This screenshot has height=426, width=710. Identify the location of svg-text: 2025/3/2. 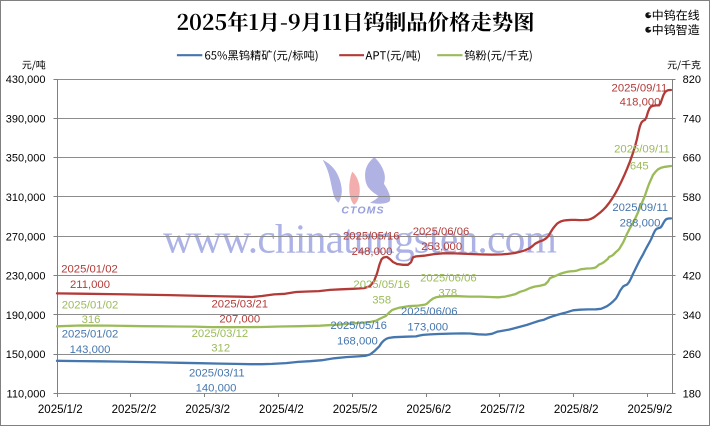
(207, 410).